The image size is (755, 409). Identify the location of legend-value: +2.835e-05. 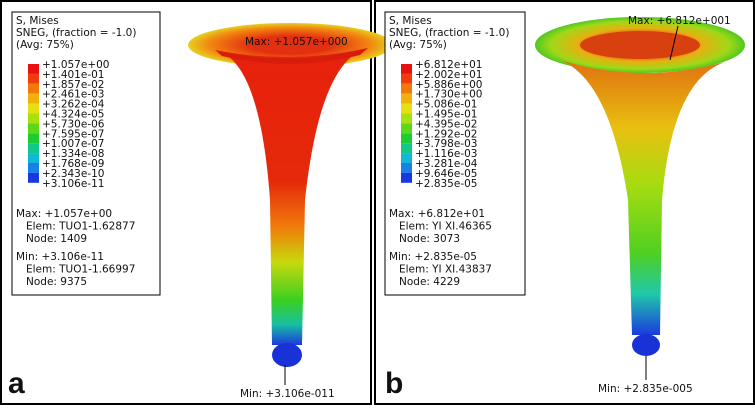
(446, 184).